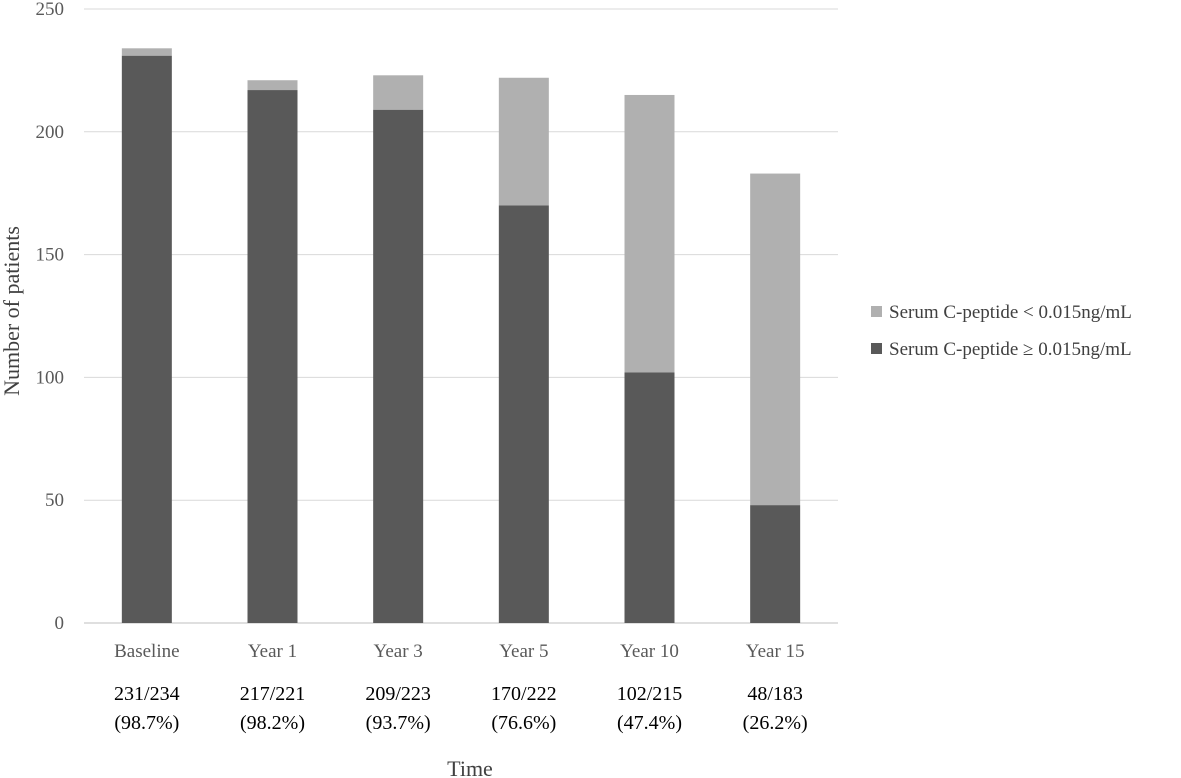 The height and width of the screenshot is (778, 1181). I want to click on x-tick-5: Year 15, so click(775, 651).